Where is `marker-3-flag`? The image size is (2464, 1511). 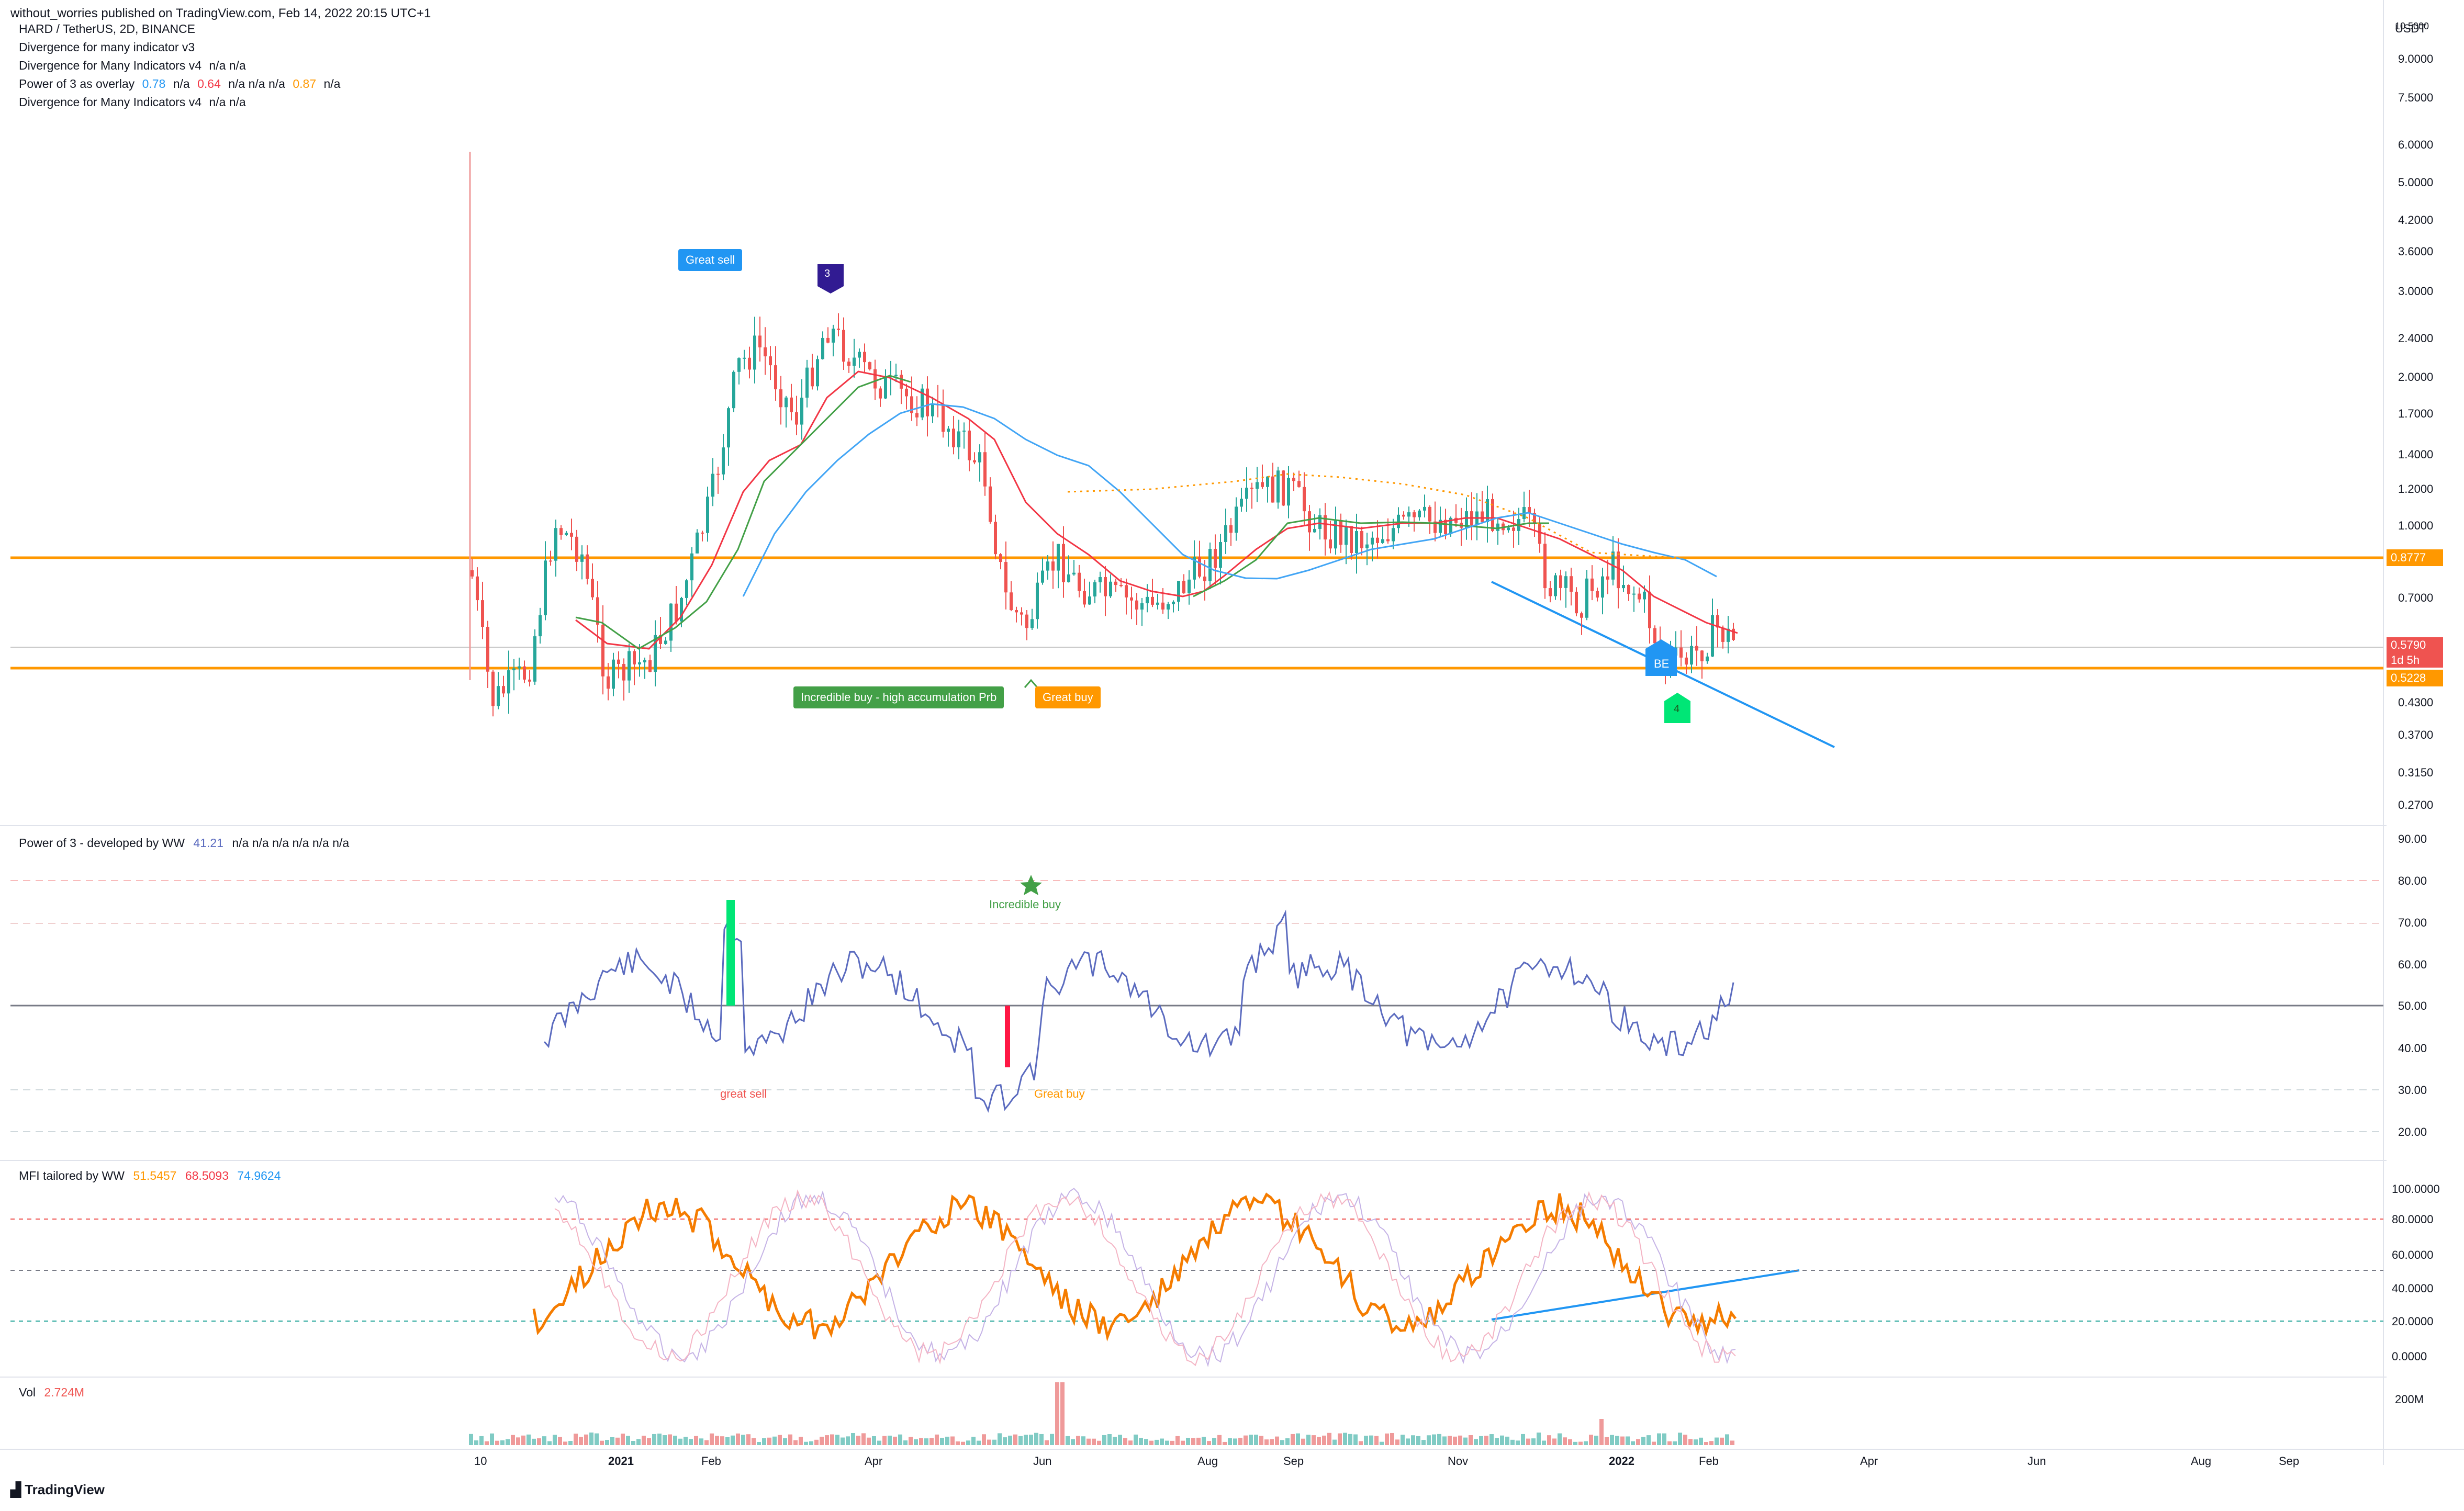
marker-3-flag is located at coordinates (830, 279).